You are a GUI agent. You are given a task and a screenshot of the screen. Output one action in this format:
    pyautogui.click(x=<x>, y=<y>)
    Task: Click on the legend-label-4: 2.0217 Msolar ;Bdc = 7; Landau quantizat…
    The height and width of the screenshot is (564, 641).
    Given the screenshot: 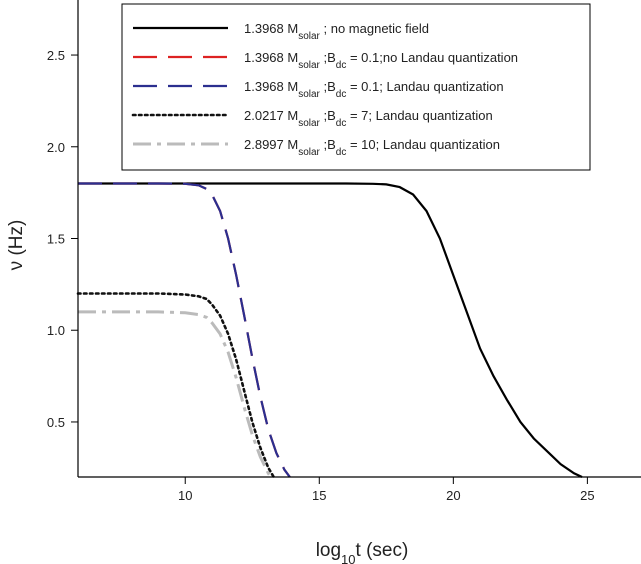 What is the action you would take?
    pyautogui.click(x=368, y=118)
    